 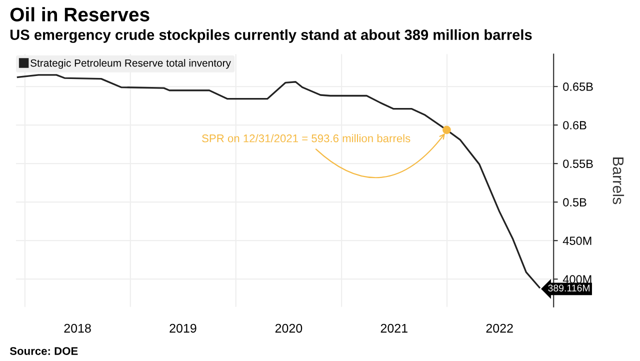 I want to click on x-tick-label: 2022, so click(x=499, y=328).